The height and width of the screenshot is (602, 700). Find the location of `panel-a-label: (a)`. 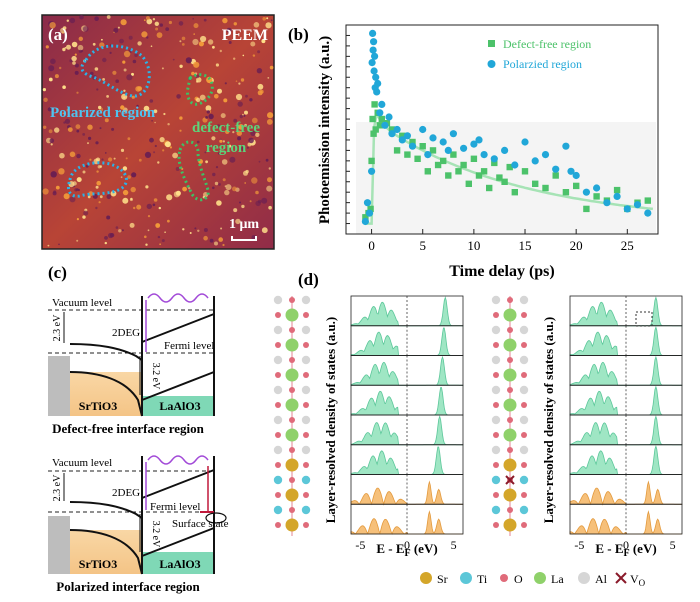

panel-a-label: (a) is located at coordinates (58, 34).